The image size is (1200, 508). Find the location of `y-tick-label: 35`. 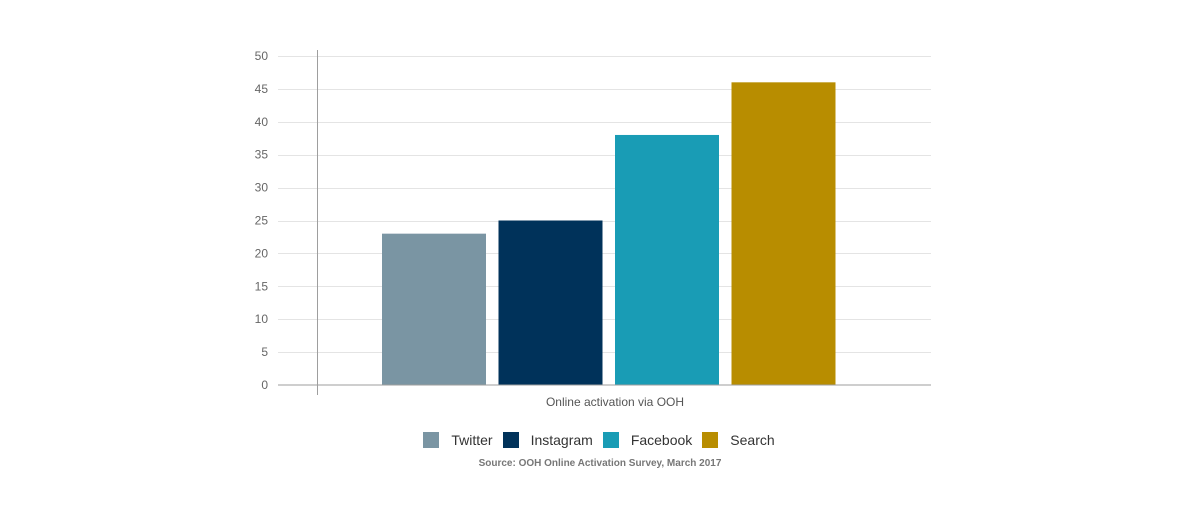

y-tick-label: 35 is located at coordinates (262, 155).